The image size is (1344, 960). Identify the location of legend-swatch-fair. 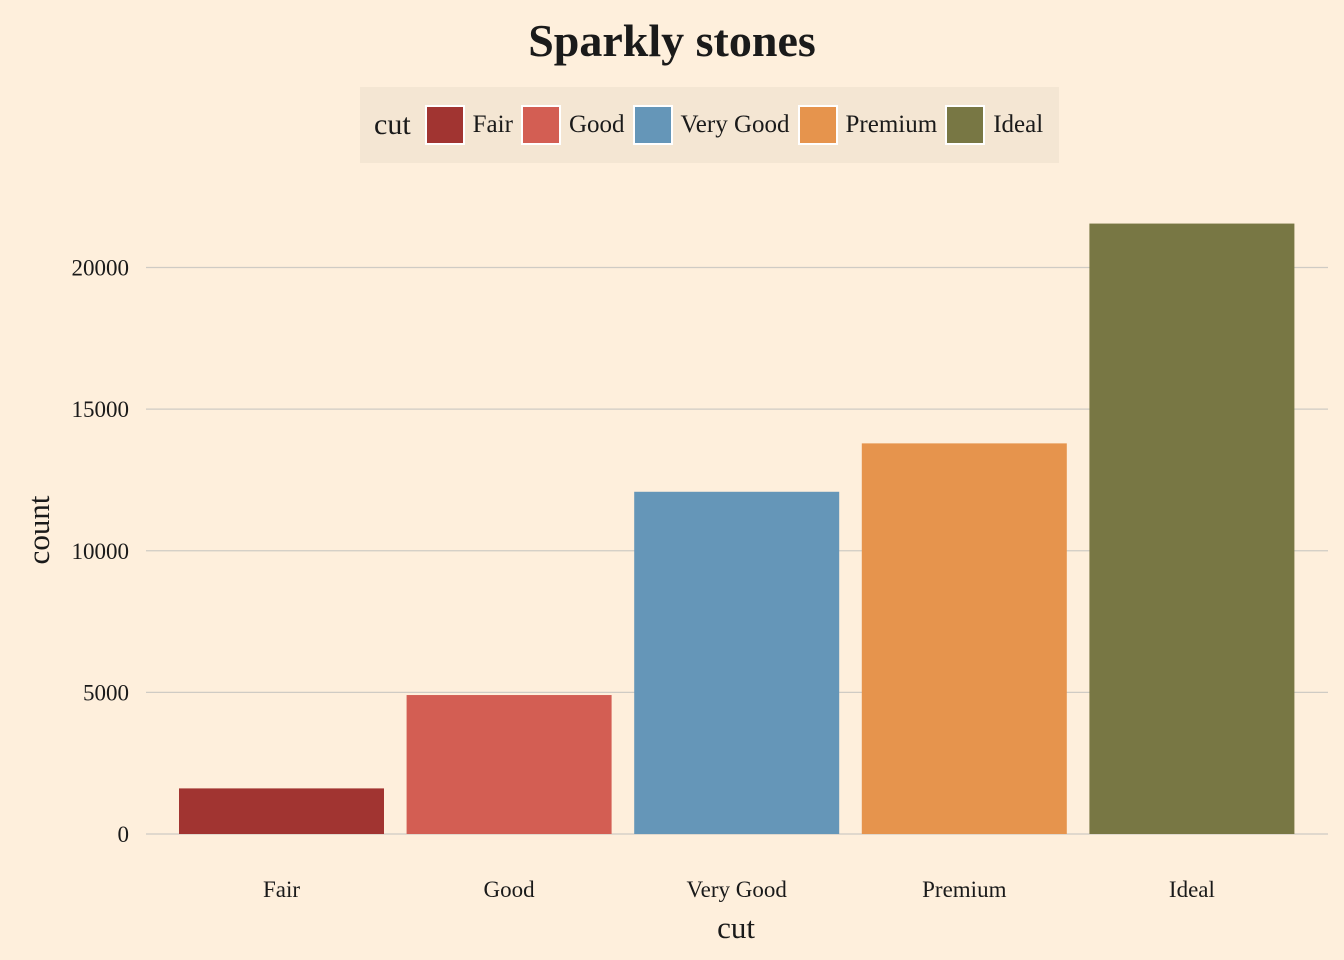
(444, 125).